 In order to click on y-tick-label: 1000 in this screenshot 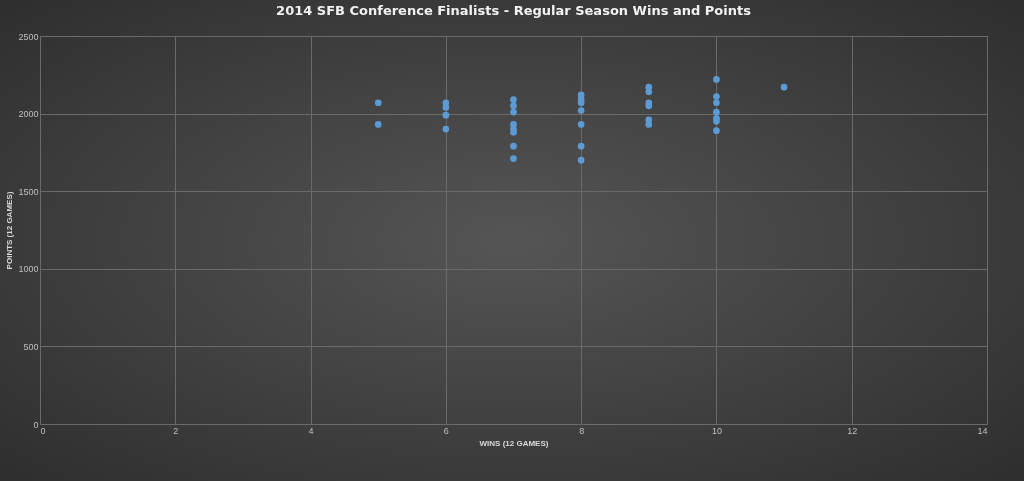, I will do `click(28, 269)`.